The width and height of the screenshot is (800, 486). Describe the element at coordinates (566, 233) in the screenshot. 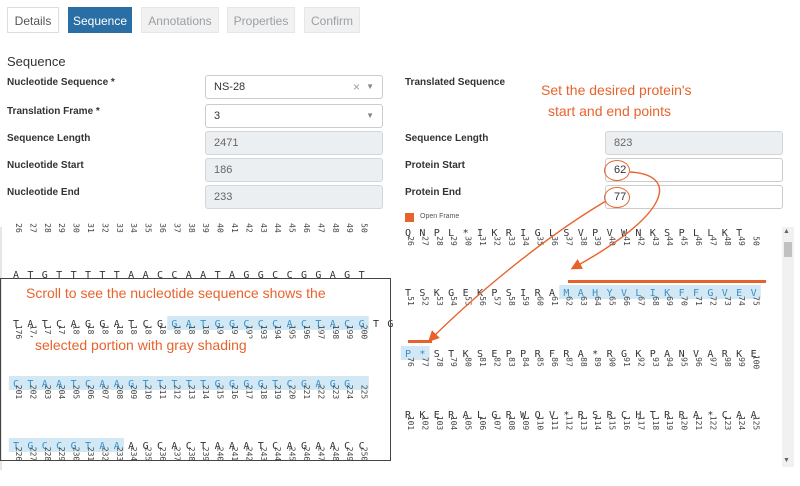

I see `protein-top-char: S` at that location.